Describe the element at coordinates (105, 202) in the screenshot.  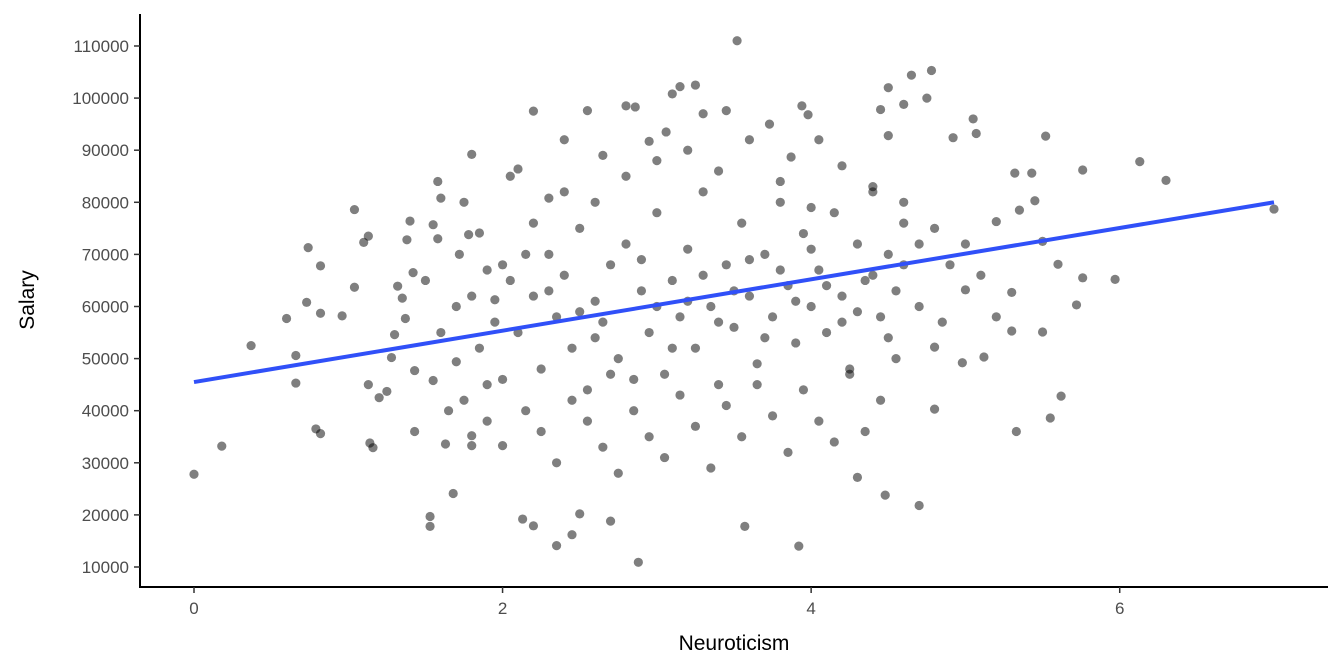
I see `y-tick-label: 80000` at that location.